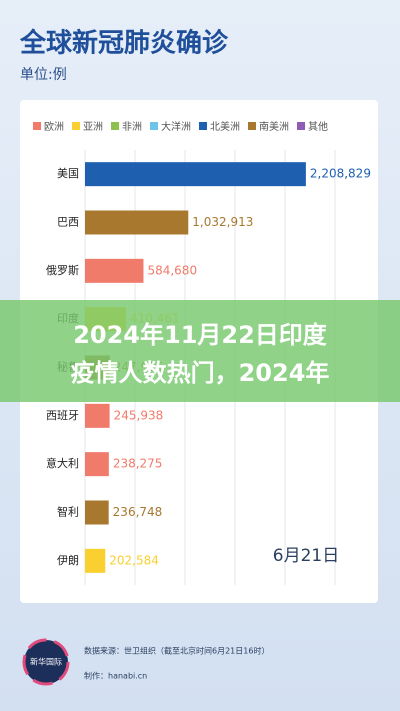 Image resolution: width=400 pixels, height=711 pixels. I want to click on logo-text: 新华国际, so click(46, 662).